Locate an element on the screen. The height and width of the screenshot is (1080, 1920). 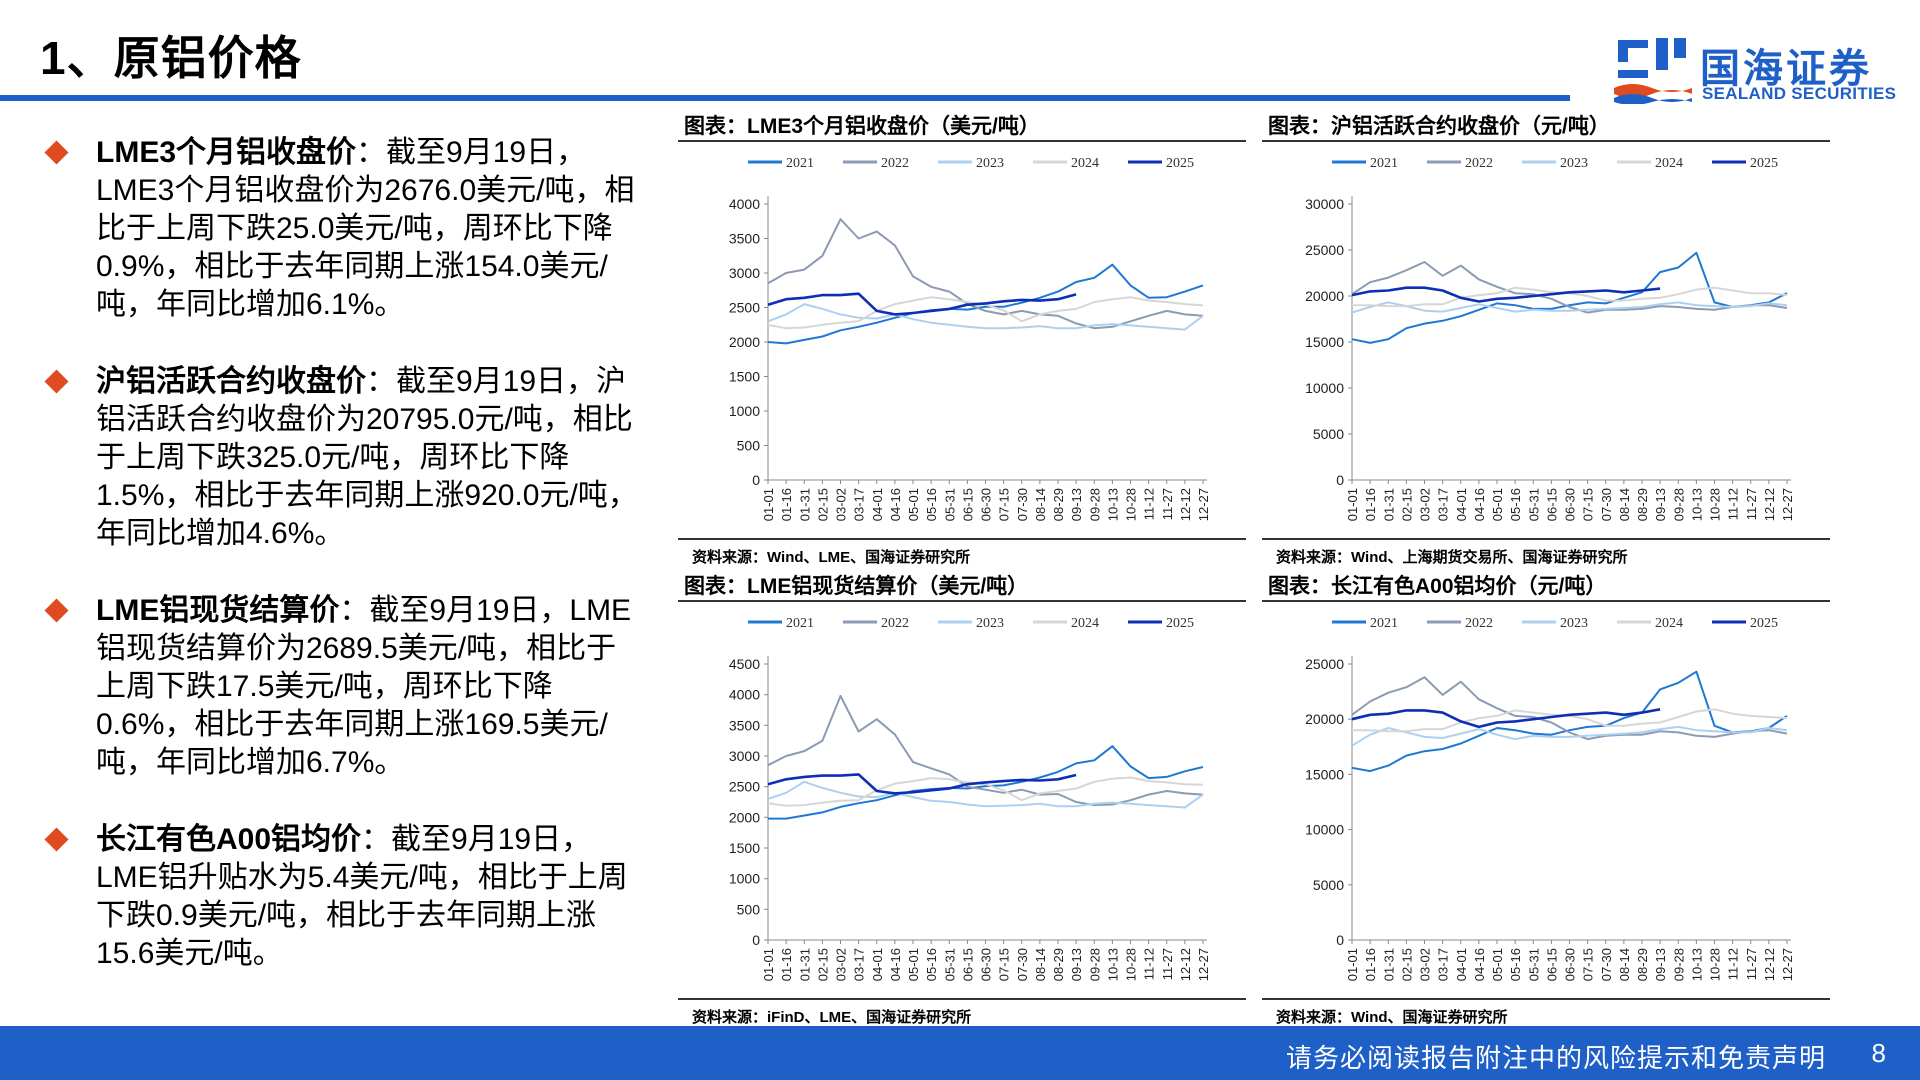
y-tick-label: 1500 is located at coordinates (744, 848).